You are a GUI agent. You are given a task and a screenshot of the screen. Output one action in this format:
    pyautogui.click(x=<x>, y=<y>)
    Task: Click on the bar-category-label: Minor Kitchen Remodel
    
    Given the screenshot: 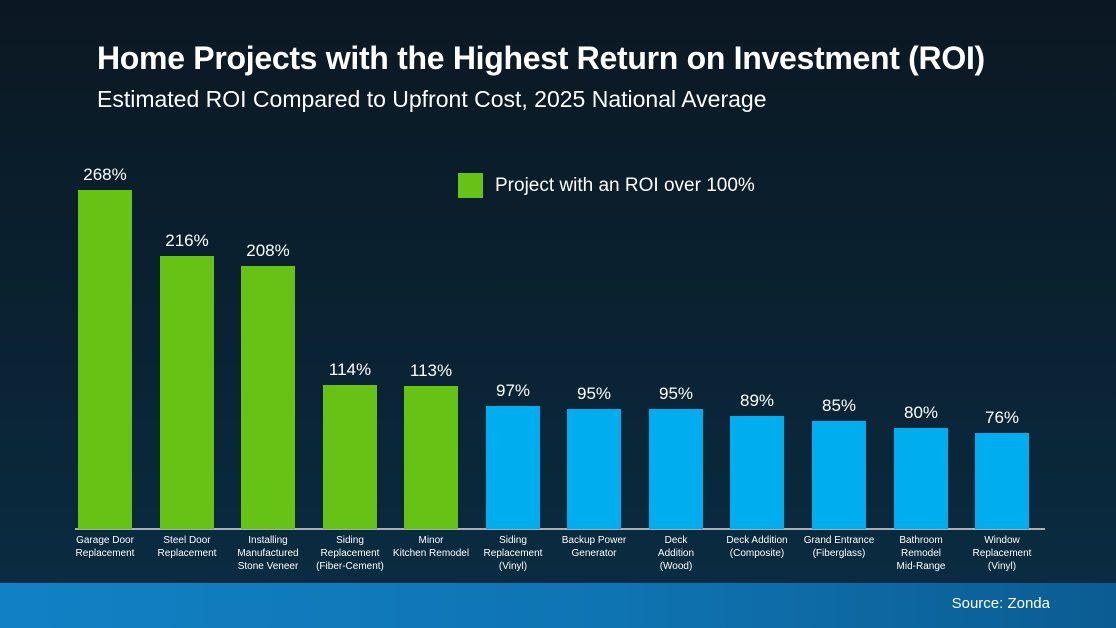 What is the action you would take?
    pyautogui.click(x=431, y=547)
    